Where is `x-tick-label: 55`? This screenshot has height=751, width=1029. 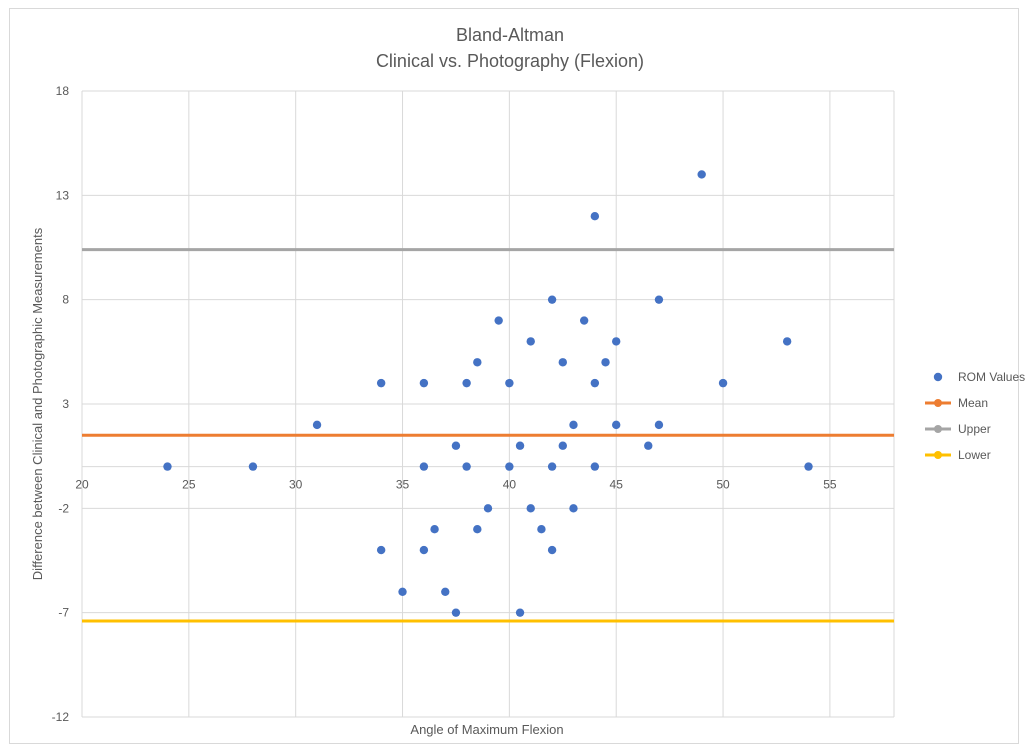
x-tick-label: 55 is located at coordinates (830, 485).